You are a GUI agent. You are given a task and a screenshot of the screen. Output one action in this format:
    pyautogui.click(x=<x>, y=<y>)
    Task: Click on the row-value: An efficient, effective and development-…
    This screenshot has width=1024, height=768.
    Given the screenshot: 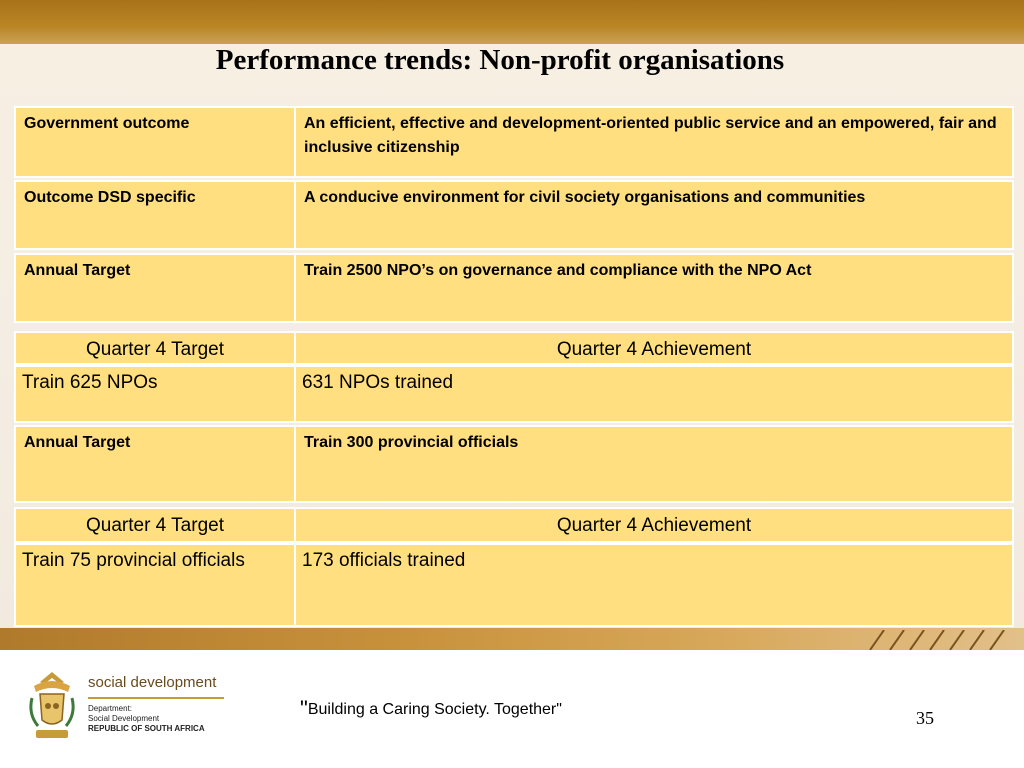 What is the action you would take?
    pyautogui.click(x=650, y=135)
    